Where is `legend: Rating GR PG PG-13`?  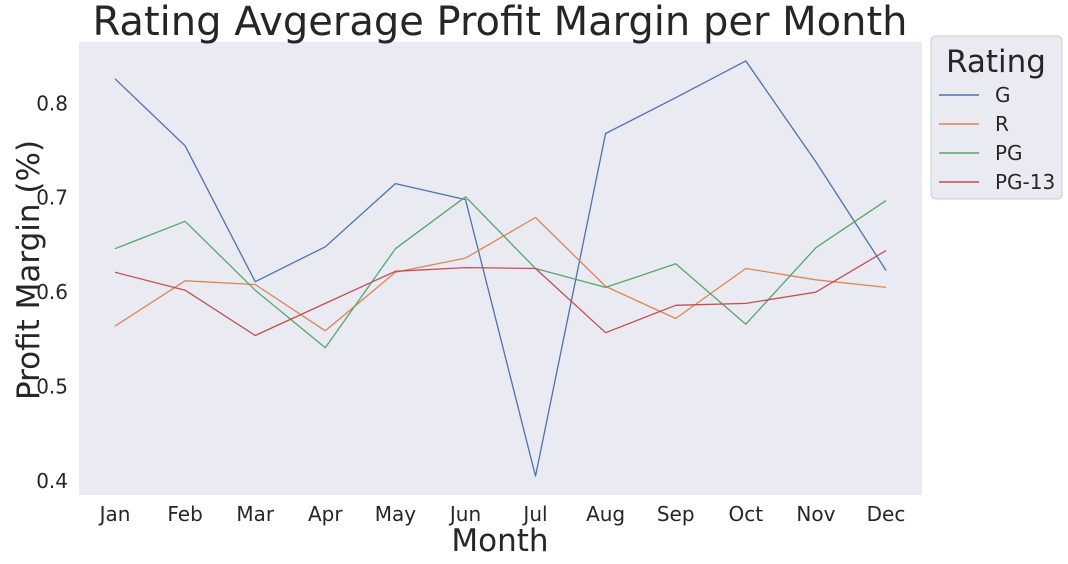 legend: Rating GR PG PG-13 is located at coordinates (996, 117).